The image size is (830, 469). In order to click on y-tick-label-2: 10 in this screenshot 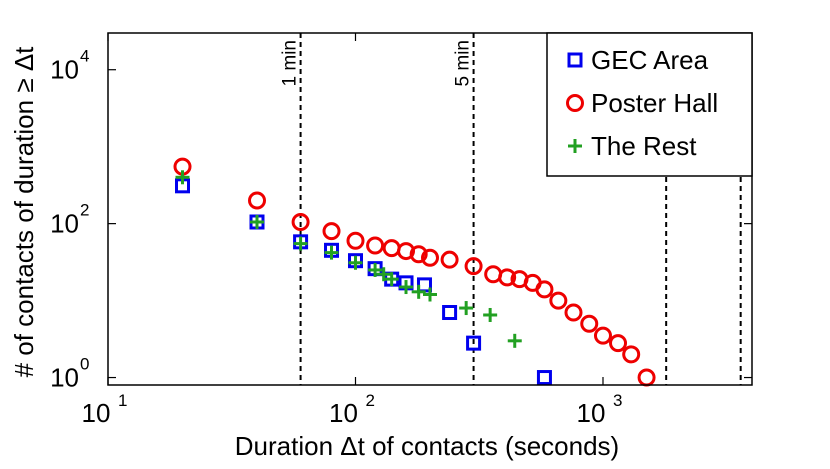, I will do `click(64, 70)`.